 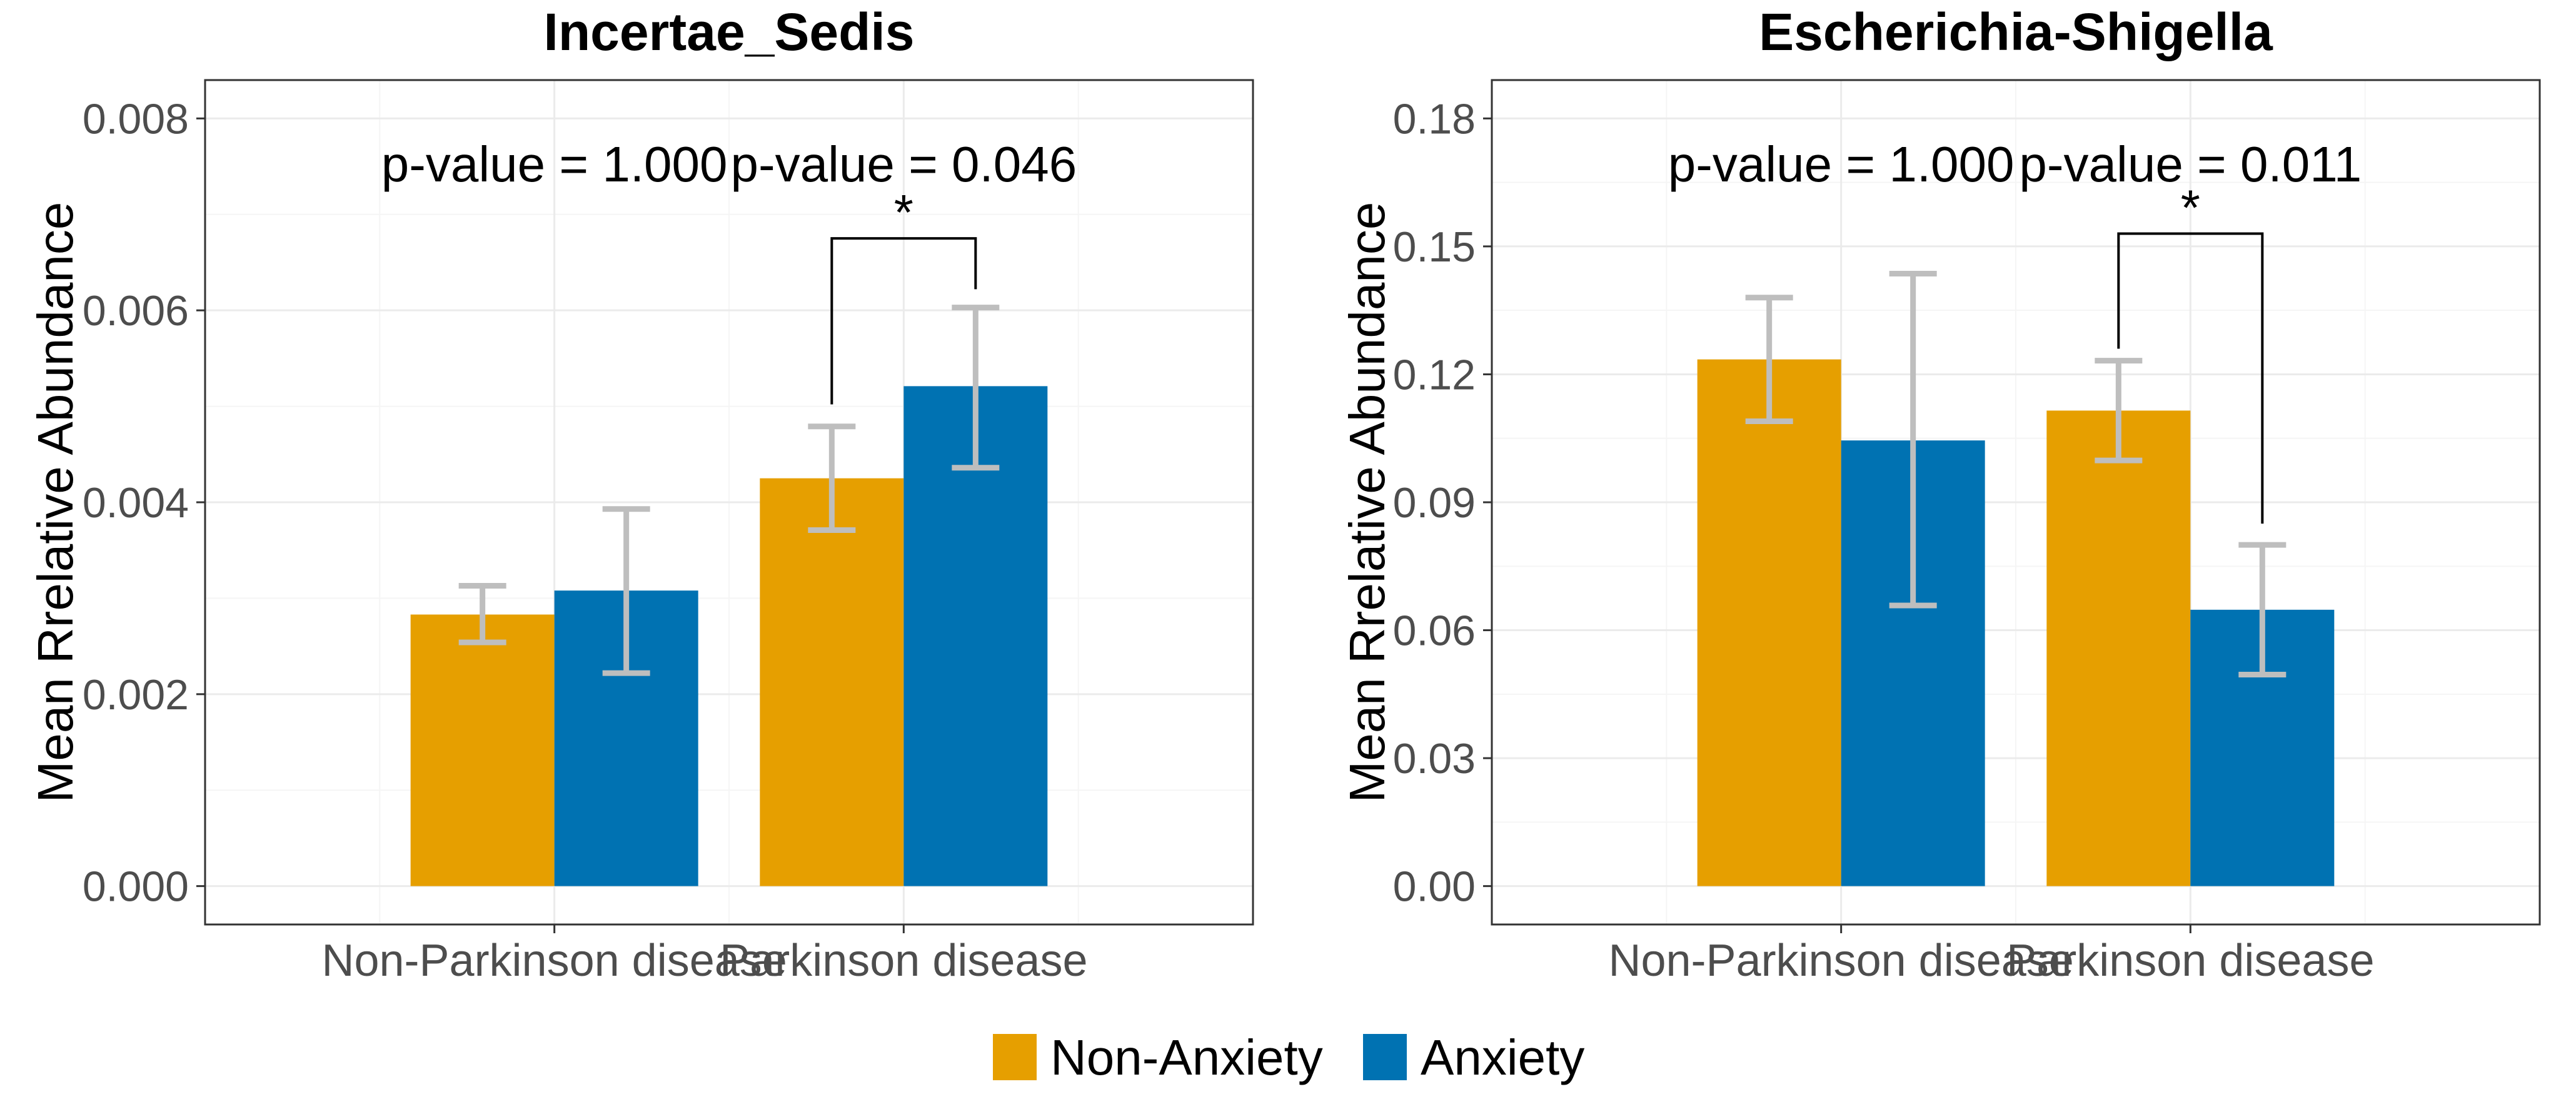 I want to click on y-tick-label: 0.006, so click(x=136, y=311).